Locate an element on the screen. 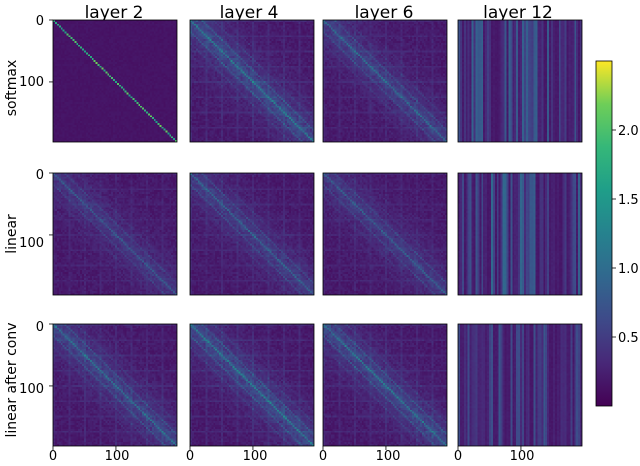 The image size is (640, 466). colorbar-tick-label: 0.5 is located at coordinates (628, 338).